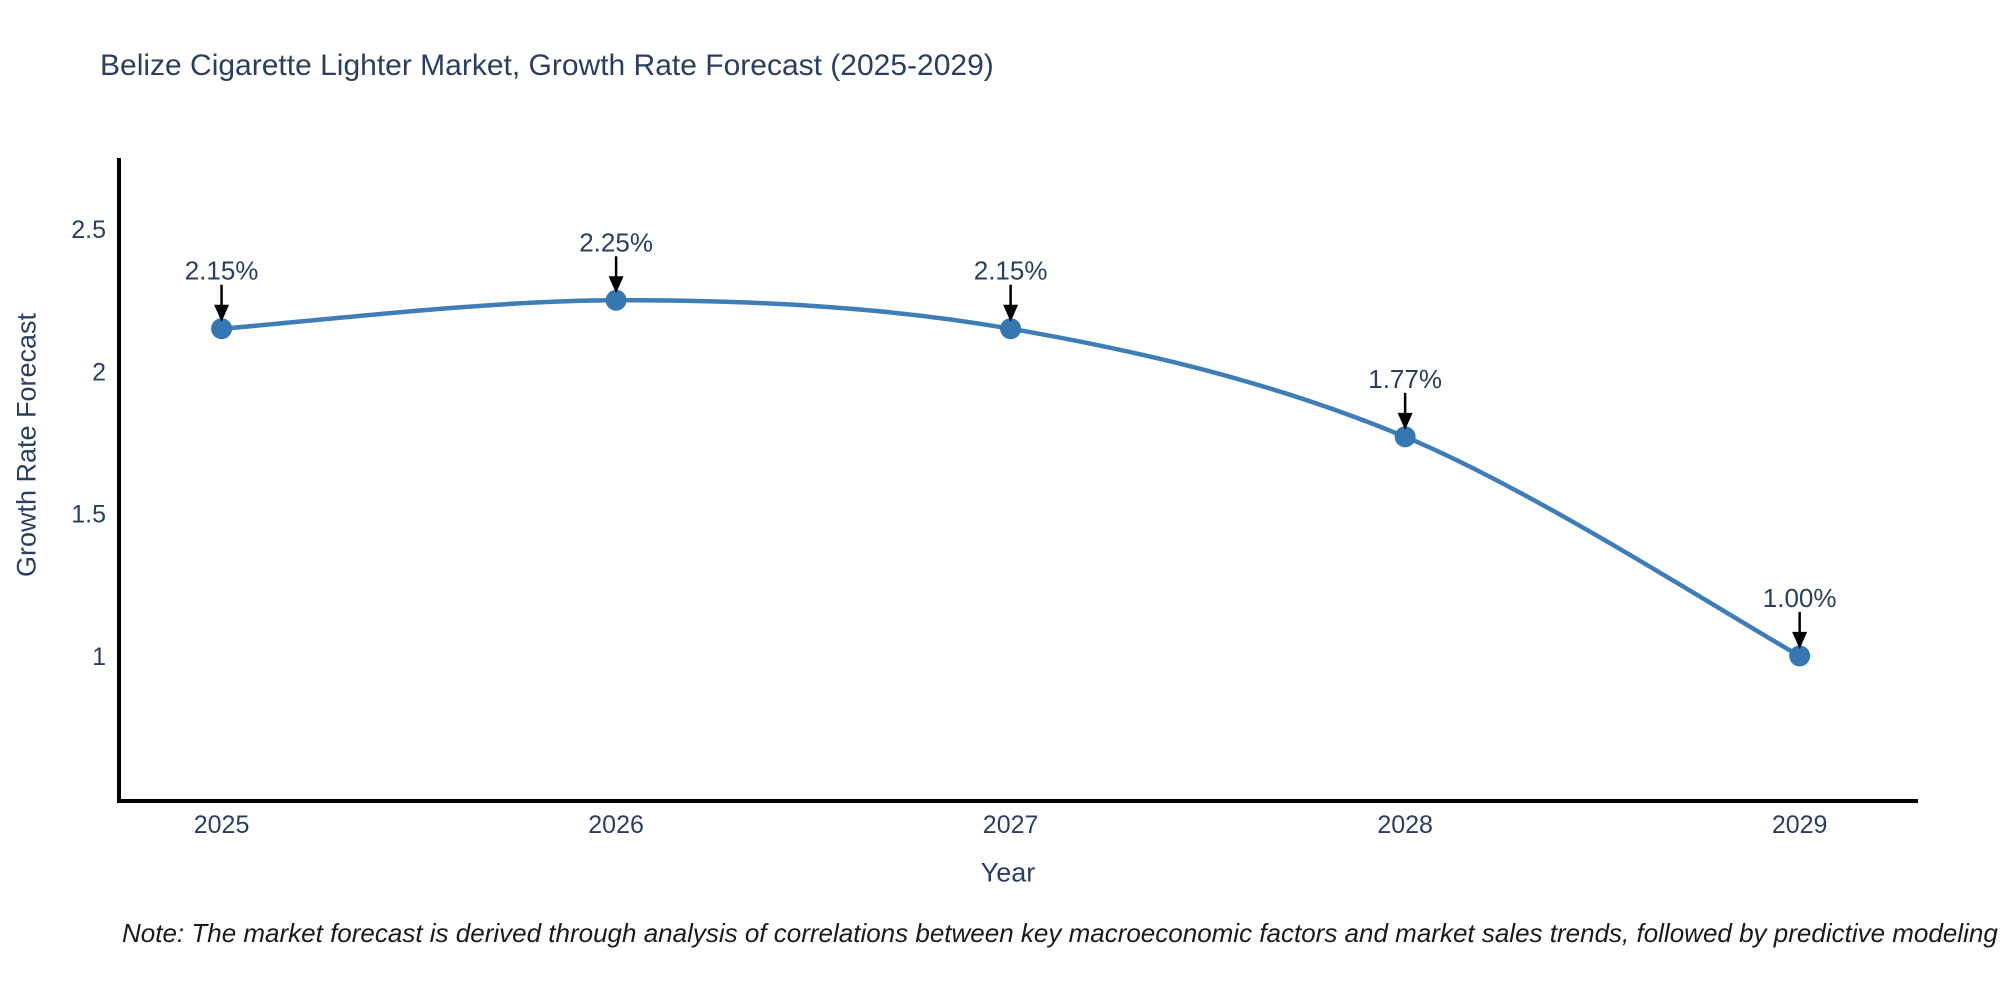 The width and height of the screenshot is (2000, 1000). What do you see at coordinates (1800, 825) in the screenshot?
I see `x-tick-label: 2029` at bounding box center [1800, 825].